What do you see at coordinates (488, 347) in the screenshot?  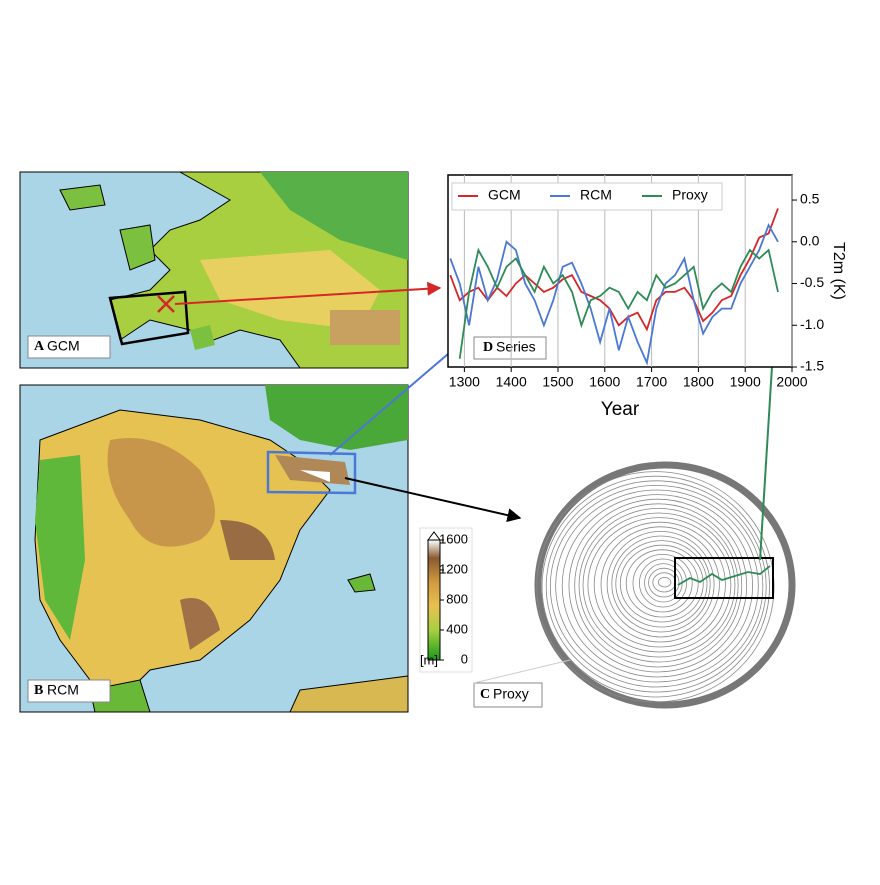 I see `panel-letter: D` at bounding box center [488, 347].